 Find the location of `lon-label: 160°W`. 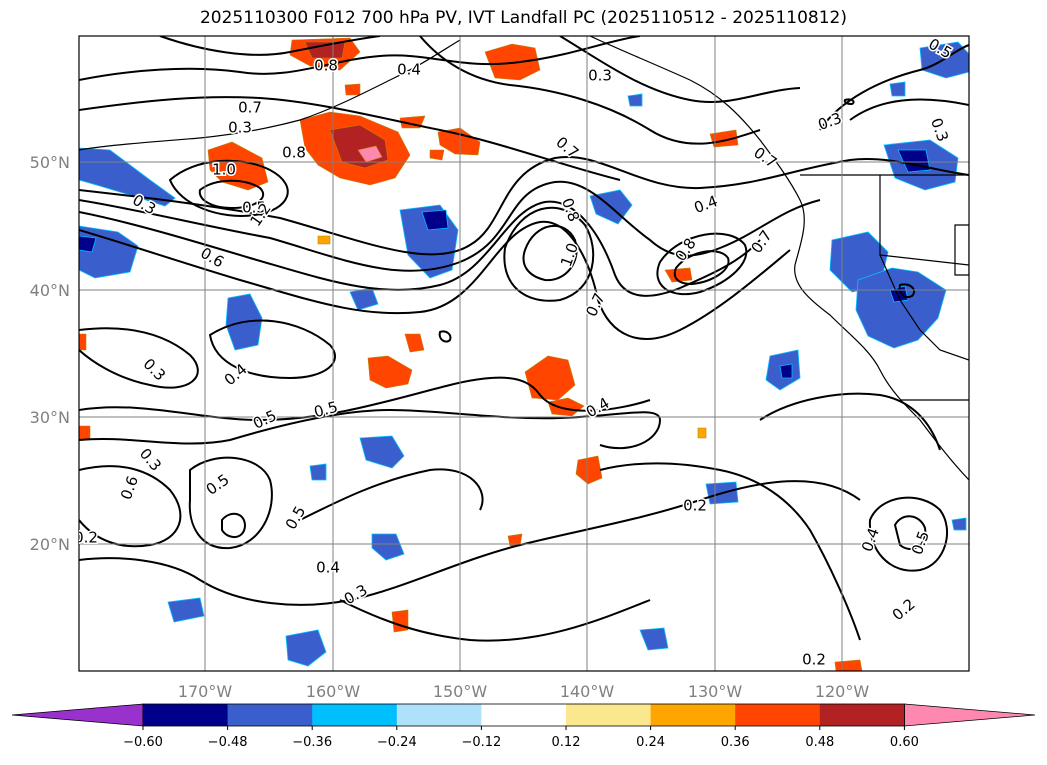

lon-label: 160°W is located at coordinates (333, 691).